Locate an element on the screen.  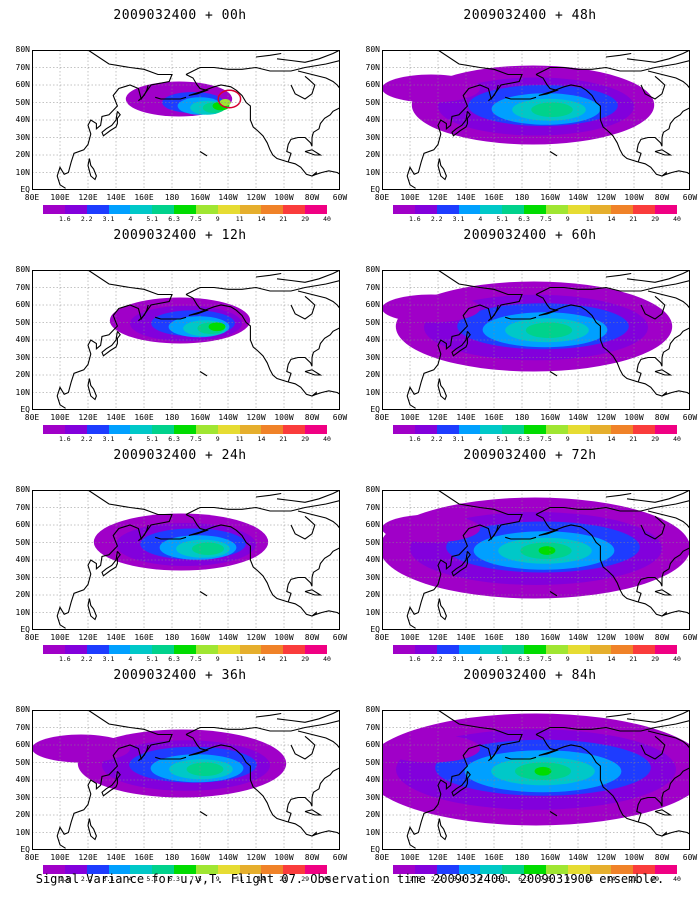
colorbar-labels: 1.6 2.2 3.1 4 5.1 6.3 7.5 9 11 14 21 29 40 is located at coordinates (537, 659).